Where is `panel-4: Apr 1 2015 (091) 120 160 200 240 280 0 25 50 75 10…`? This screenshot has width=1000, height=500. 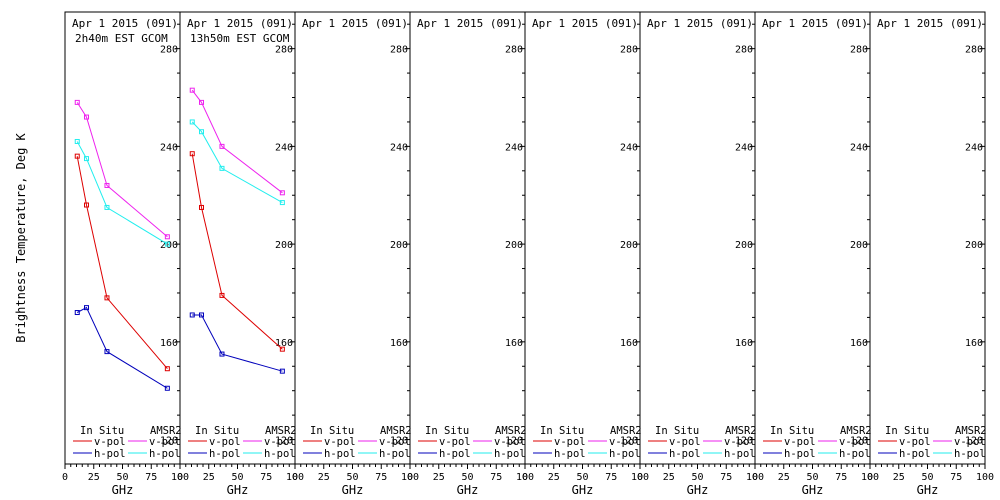
panel-4: Apr 1 2015 (091) 120 160 200 240 280 0 25 50 75 10… is located at coordinates (470, 254).